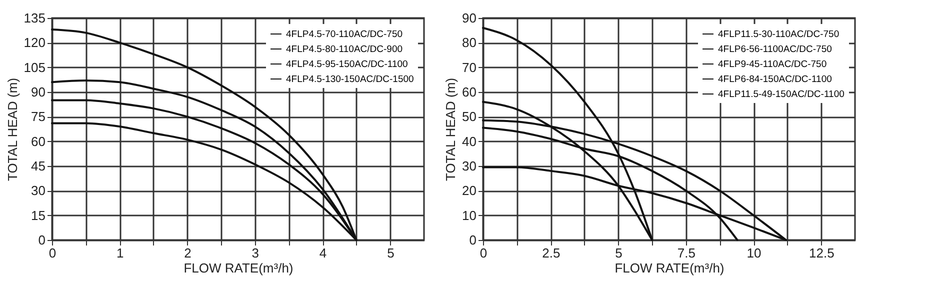 The image size is (944, 290). I want to click on legend-label: 4FLP4.5-130-150AC/DC-1500, so click(350, 79).